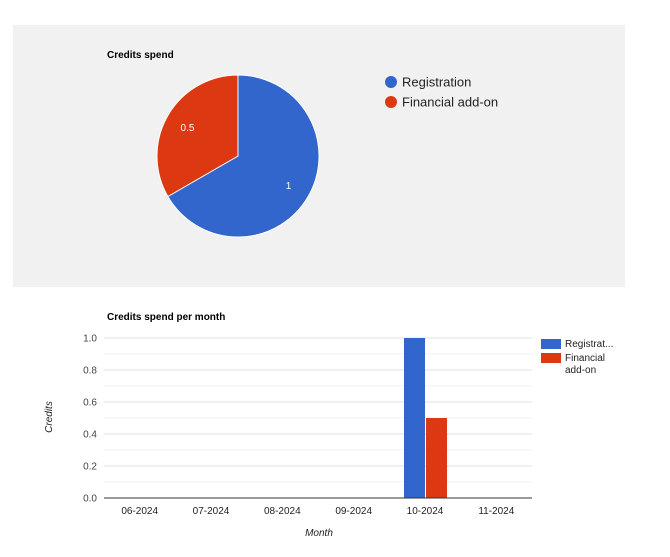 The height and width of the screenshot is (557, 670). I want to click on pie-chart: 10.5, so click(238, 156).